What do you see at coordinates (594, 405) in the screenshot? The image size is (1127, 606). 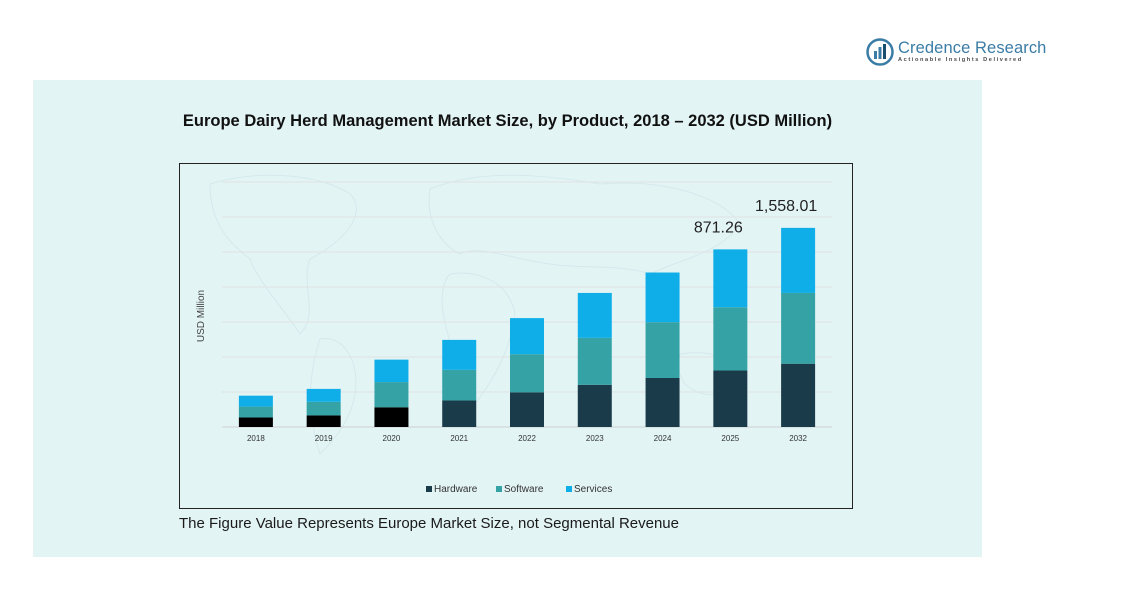 I see `bar-hardware-2023` at bounding box center [594, 405].